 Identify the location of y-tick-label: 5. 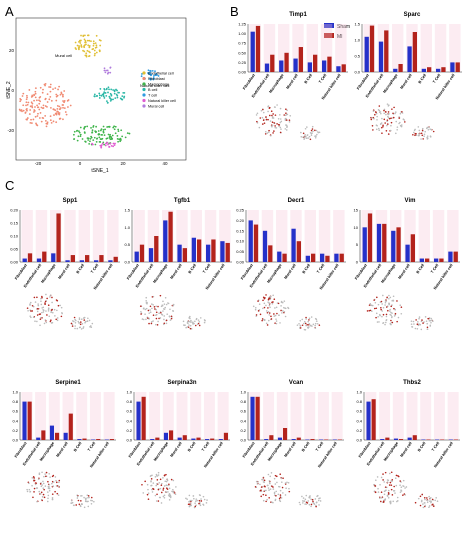
(357, 244).